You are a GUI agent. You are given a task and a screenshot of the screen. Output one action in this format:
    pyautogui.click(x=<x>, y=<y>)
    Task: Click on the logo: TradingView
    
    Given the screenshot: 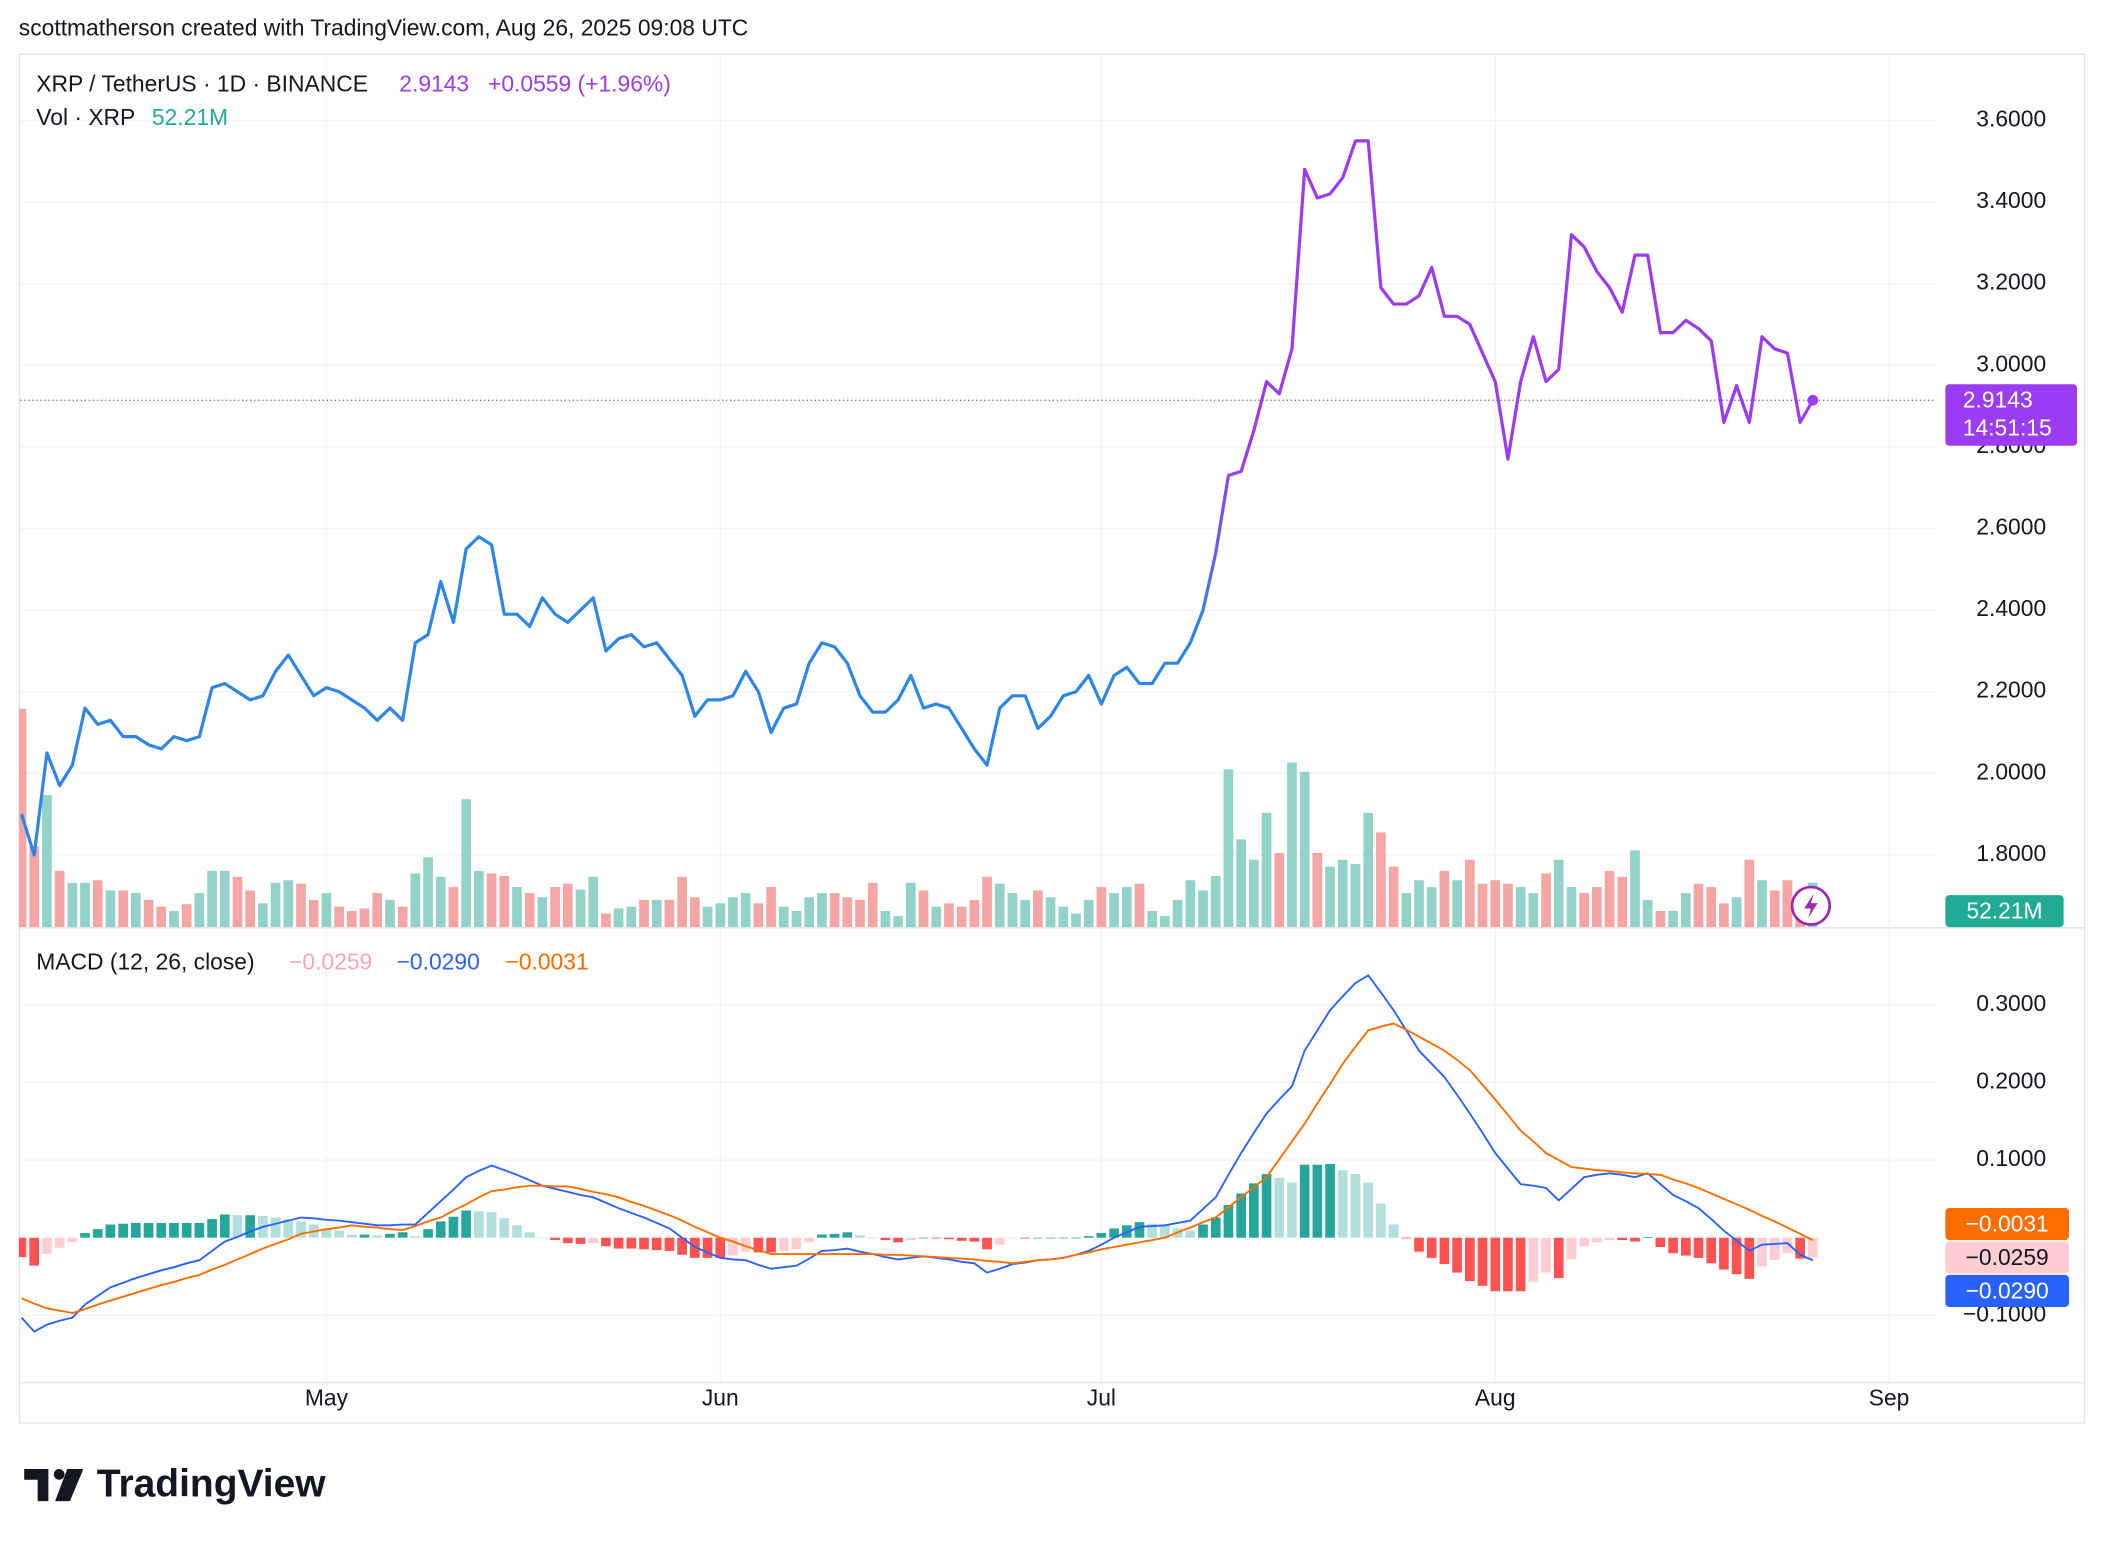 What is the action you would take?
    pyautogui.click(x=175, y=1484)
    